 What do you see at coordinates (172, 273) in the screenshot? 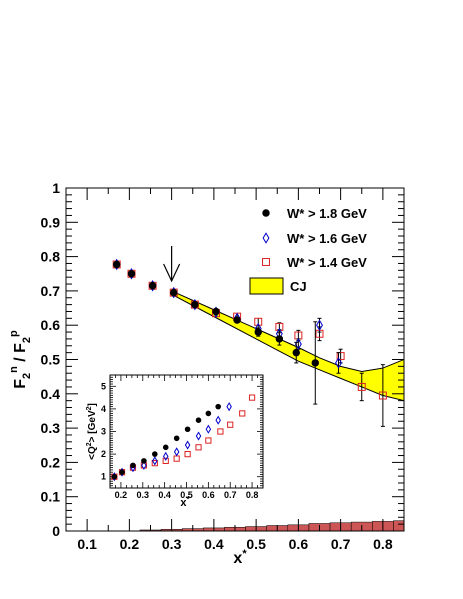
I see `arrow-head` at bounding box center [172, 273].